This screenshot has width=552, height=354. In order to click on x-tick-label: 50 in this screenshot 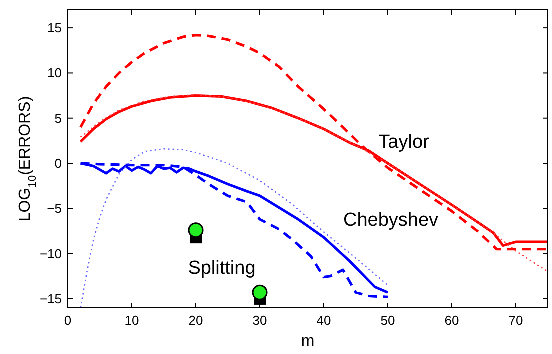, I will do `click(388, 320)`.